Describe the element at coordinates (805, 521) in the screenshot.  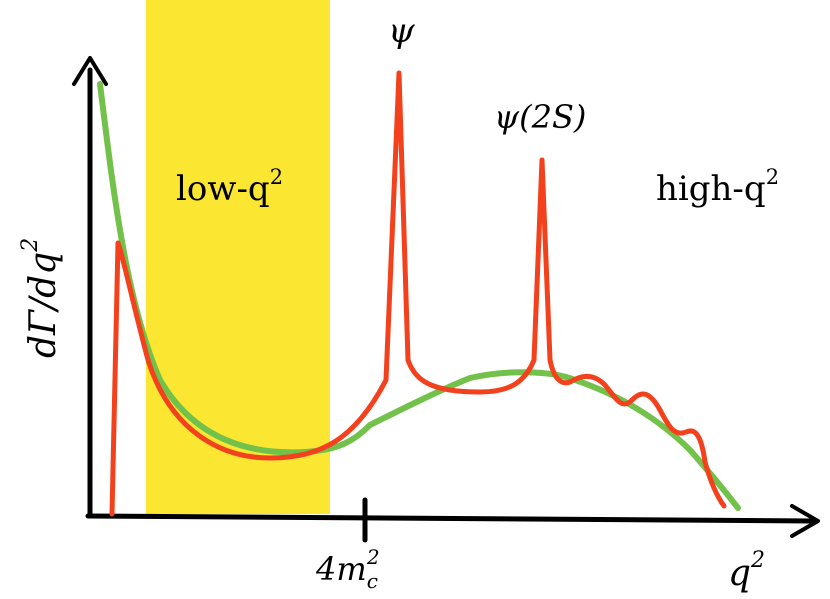
I see `x-axis-arrowhead` at that location.